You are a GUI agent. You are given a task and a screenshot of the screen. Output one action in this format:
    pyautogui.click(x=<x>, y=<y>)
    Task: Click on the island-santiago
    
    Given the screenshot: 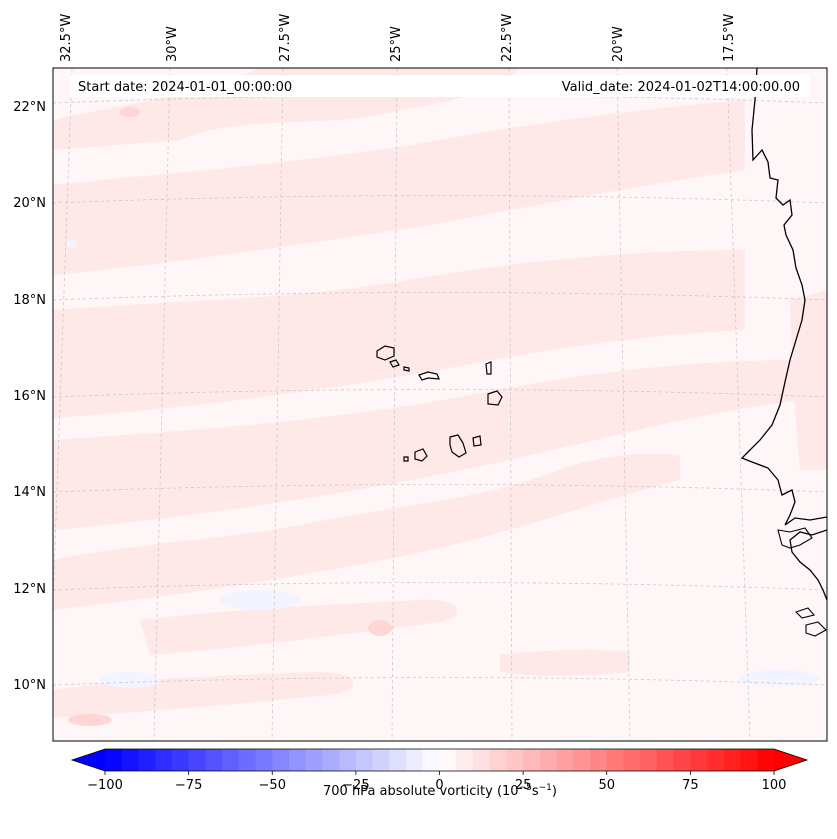 What is the action you would take?
    pyautogui.click(x=458, y=446)
    